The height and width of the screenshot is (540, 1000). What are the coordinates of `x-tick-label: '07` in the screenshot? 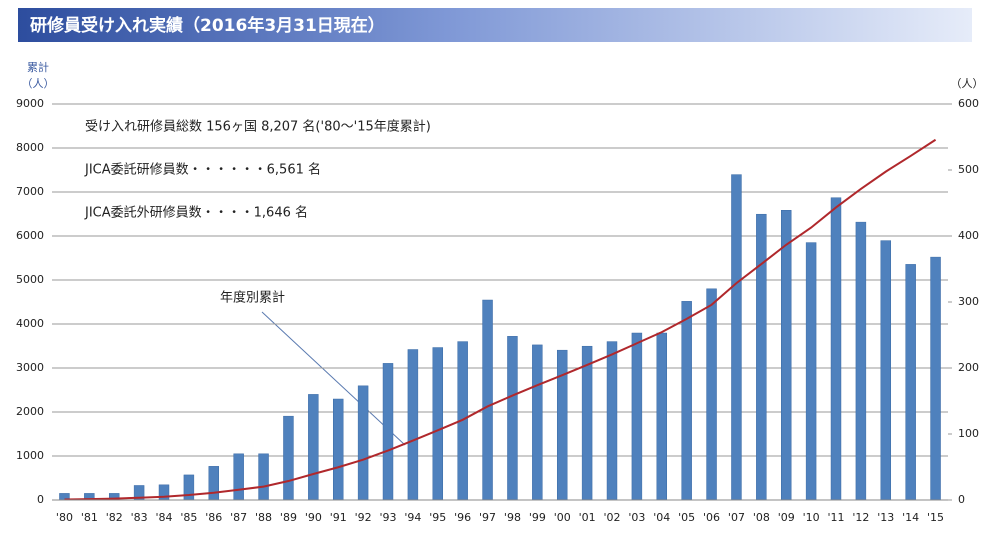 It's located at (736, 517).